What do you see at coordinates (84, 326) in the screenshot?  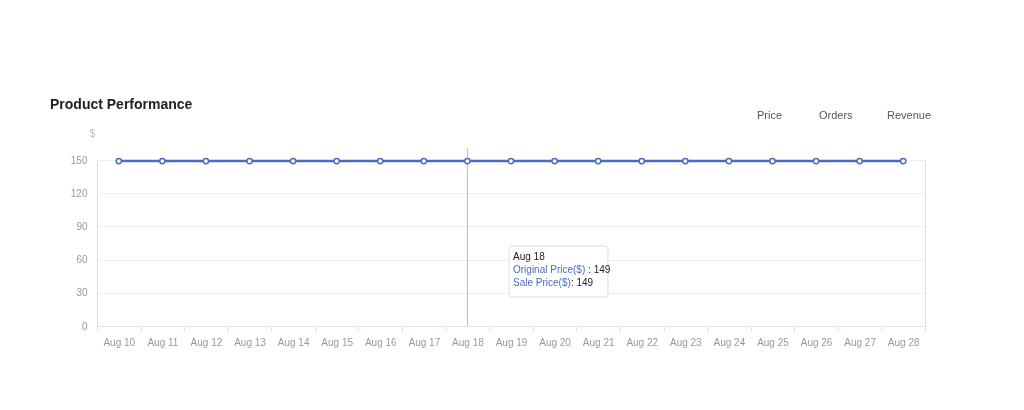 I see `y-tick-label: 0` at bounding box center [84, 326].